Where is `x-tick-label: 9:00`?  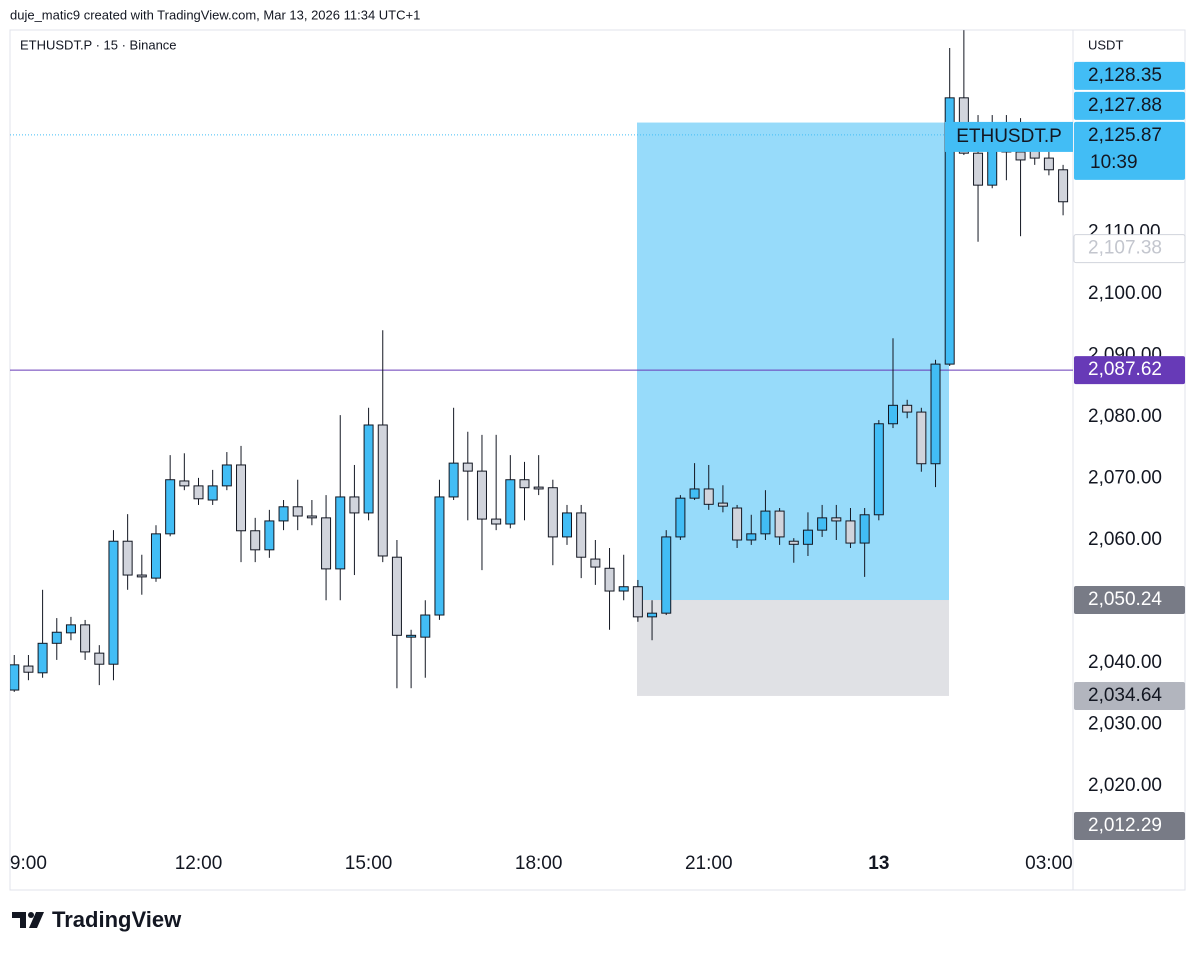 x-tick-label: 9:00 is located at coordinates (28, 863).